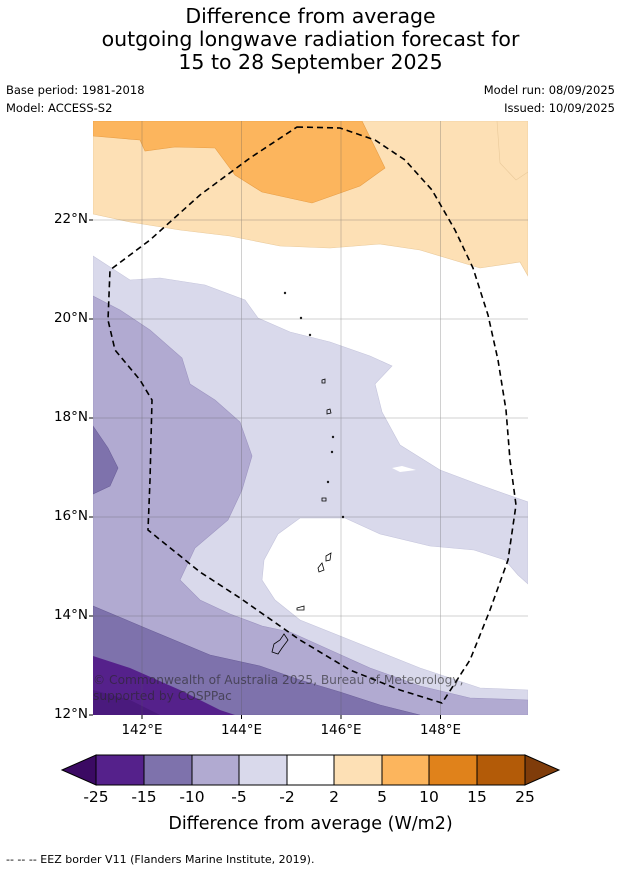 This screenshot has width=621, height=873. I want to click on colorbar-extend-high, so click(542, 770).